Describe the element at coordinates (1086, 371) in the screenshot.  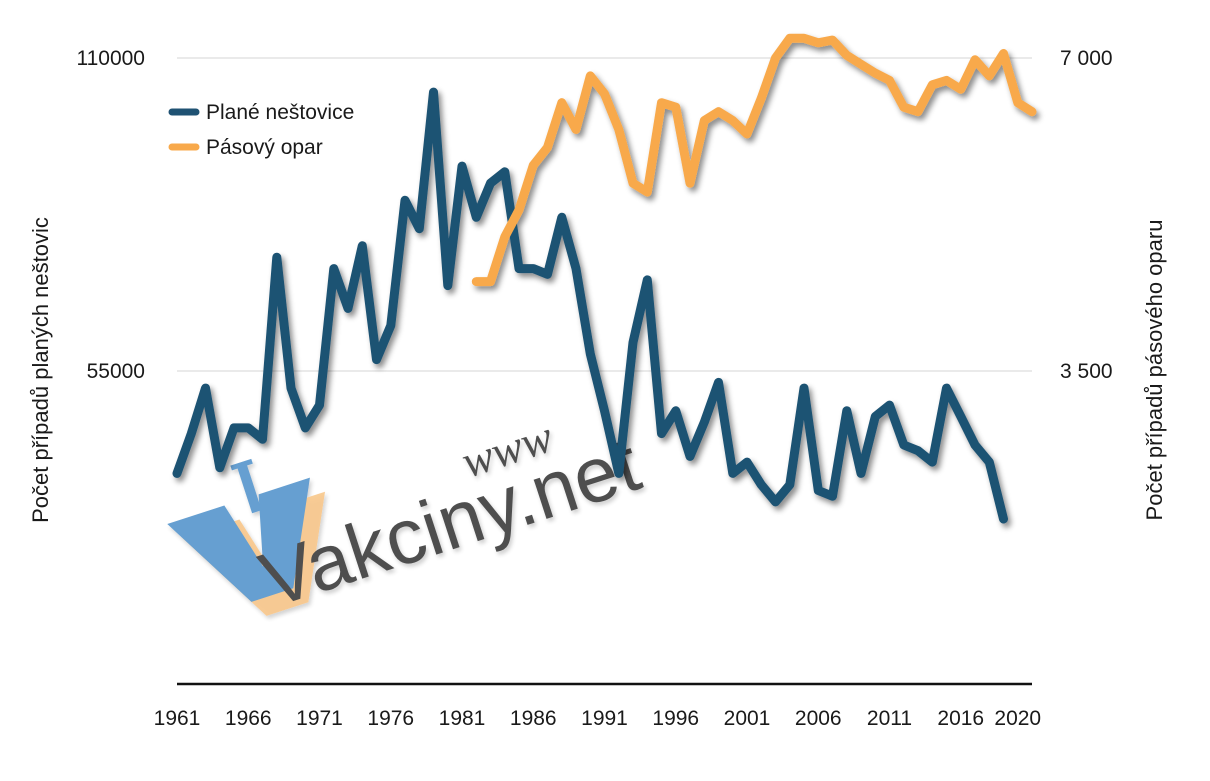
I see `y-right-tick-label: 3 500` at that location.